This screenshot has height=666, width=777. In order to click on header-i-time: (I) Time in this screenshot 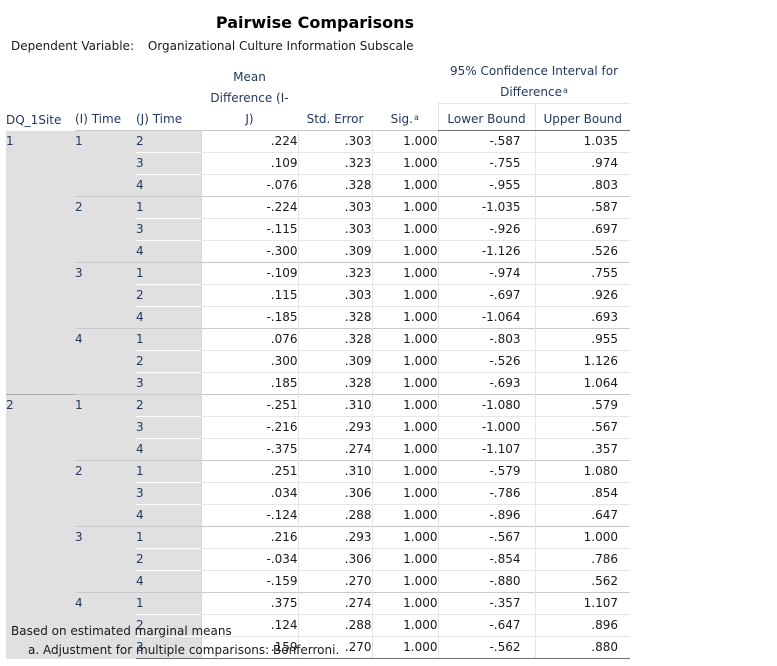, I will do `click(98, 119)`.